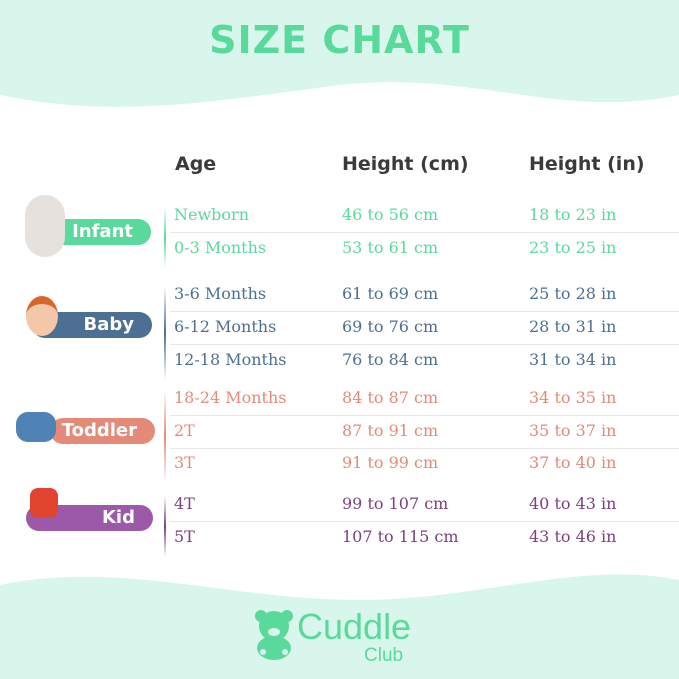 The height and width of the screenshot is (679, 679). I want to click on age-cell: 4T, so click(184, 503).